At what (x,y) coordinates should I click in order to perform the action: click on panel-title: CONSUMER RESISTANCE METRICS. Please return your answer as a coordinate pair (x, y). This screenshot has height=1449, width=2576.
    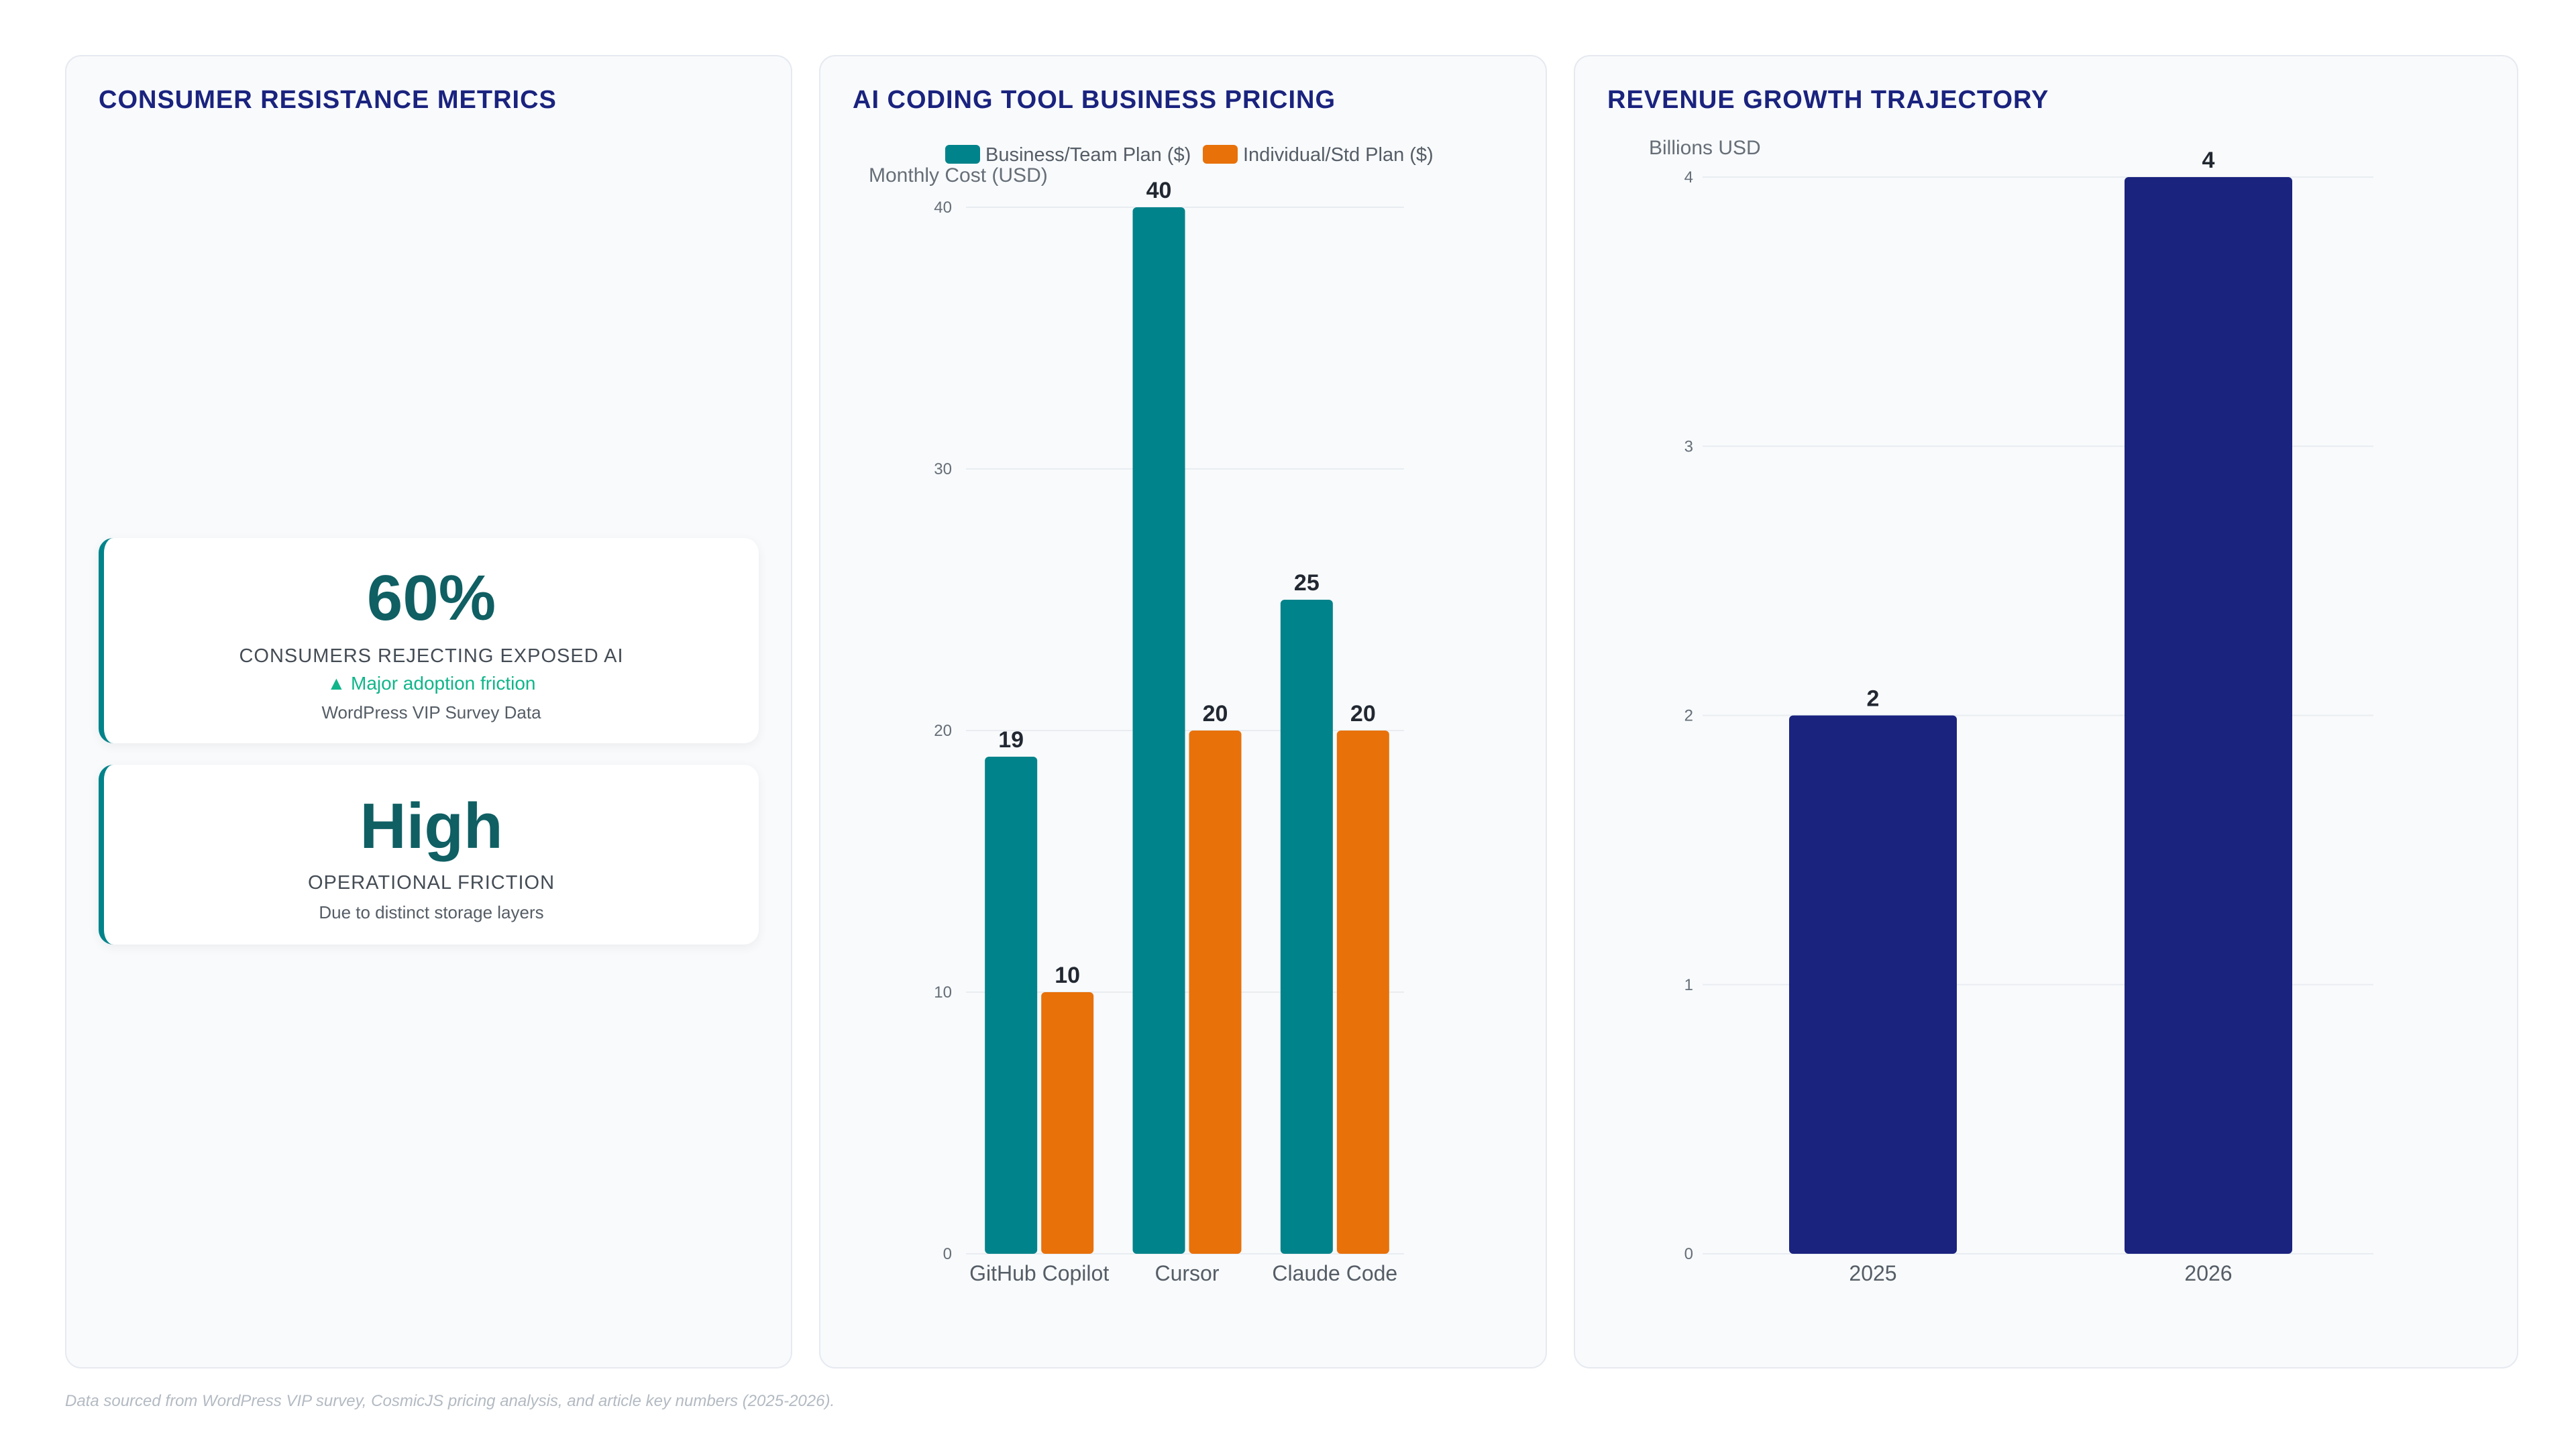
    Looking at the image, I should click on (328, 100).